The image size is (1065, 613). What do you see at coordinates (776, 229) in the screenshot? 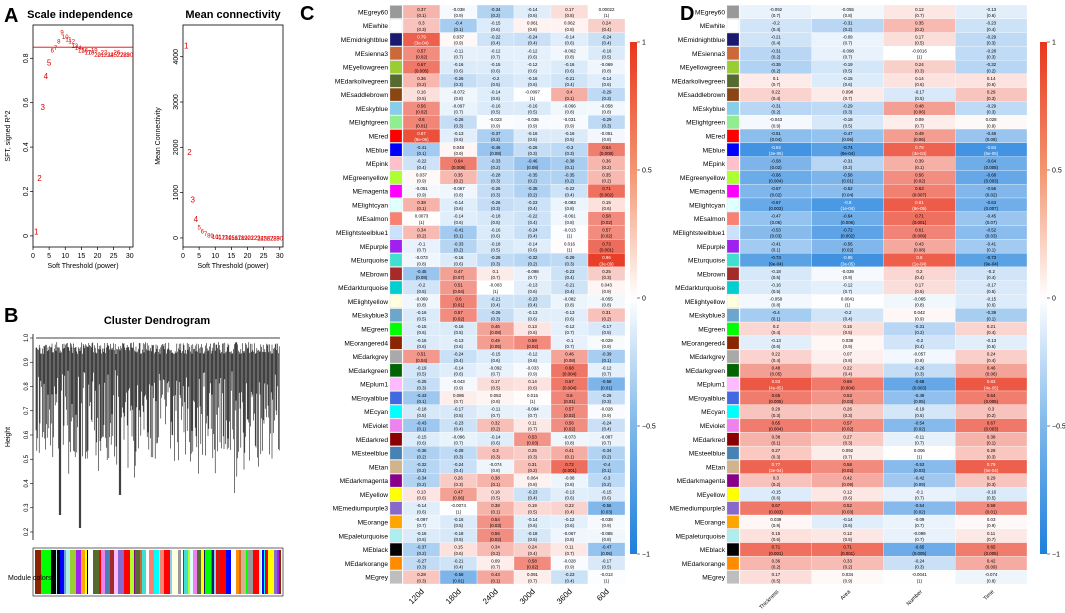
I see `correlation-value: -0.53` at bounding box center [776, 229].